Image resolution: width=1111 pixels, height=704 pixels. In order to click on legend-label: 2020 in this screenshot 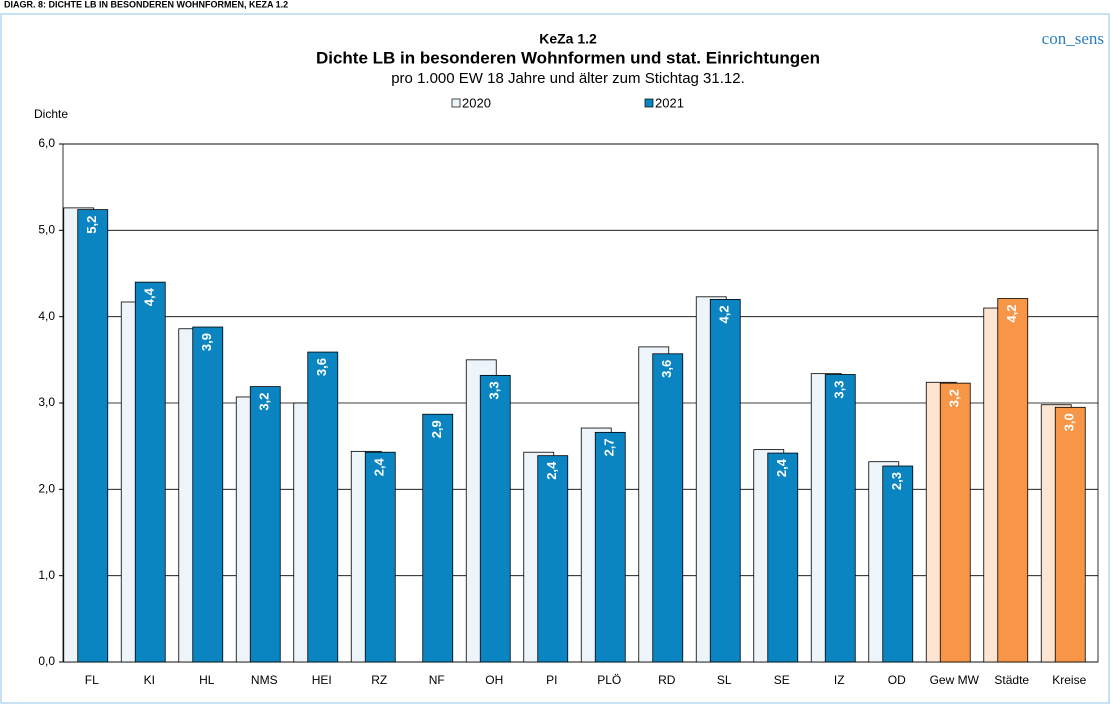, I will do `click(476, 102)`.